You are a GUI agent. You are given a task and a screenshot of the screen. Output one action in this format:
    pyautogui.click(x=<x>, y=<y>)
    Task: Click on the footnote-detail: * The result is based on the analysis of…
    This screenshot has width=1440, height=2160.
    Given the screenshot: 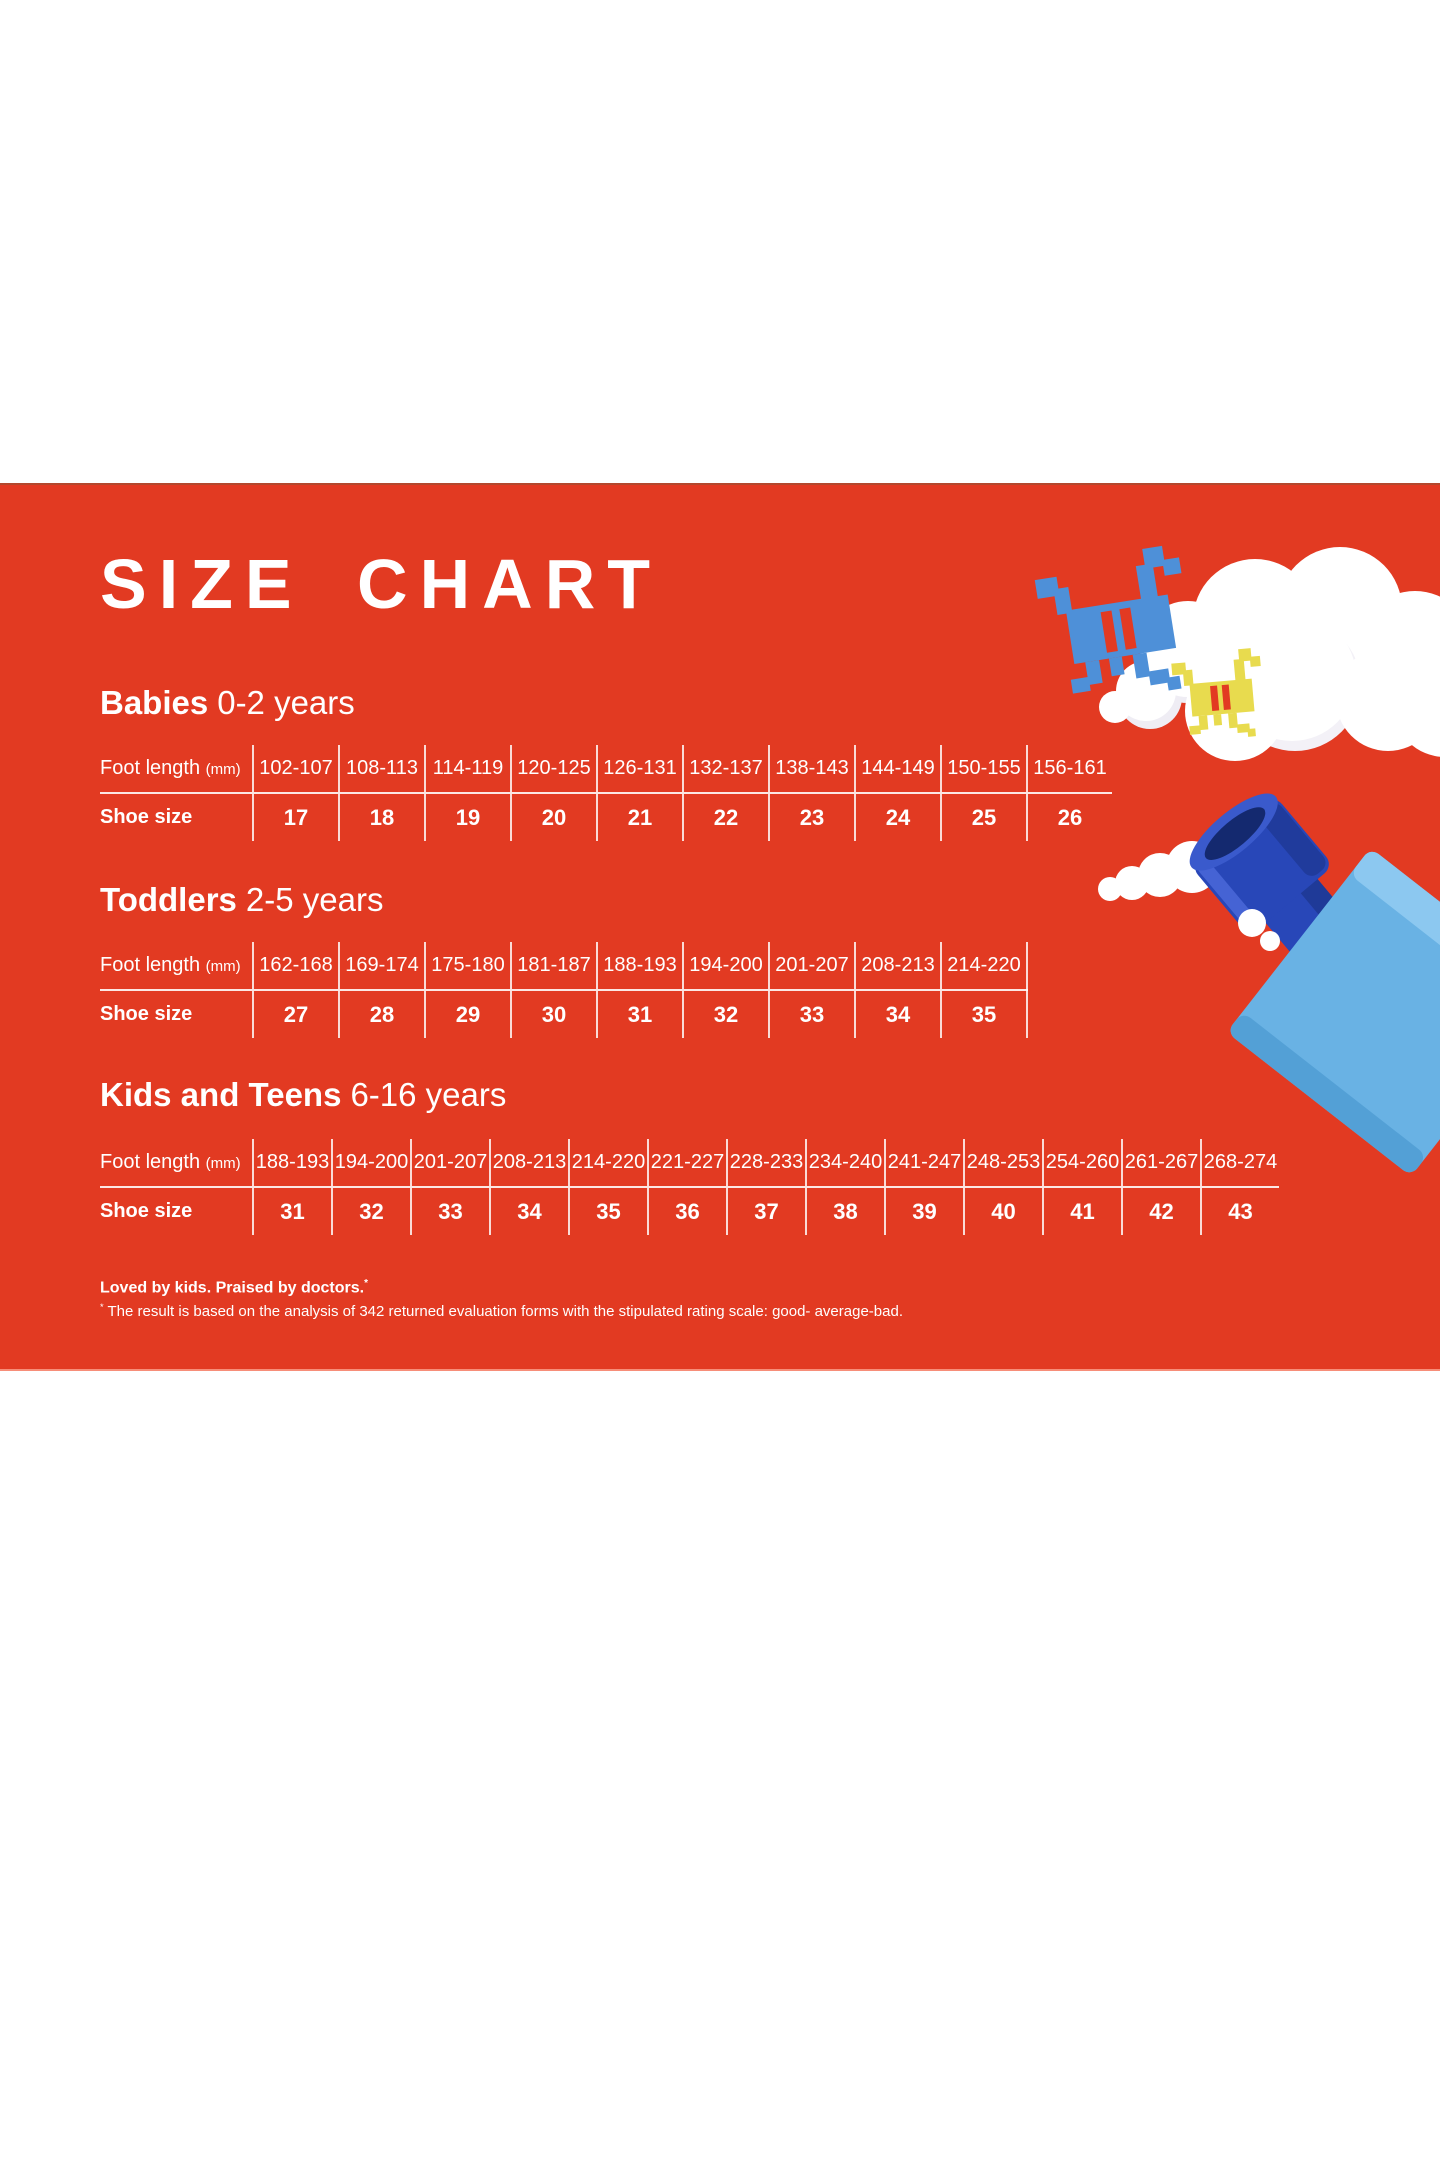 What is the action you would take?
    pyautogui.click(x=501, y=1310)
    